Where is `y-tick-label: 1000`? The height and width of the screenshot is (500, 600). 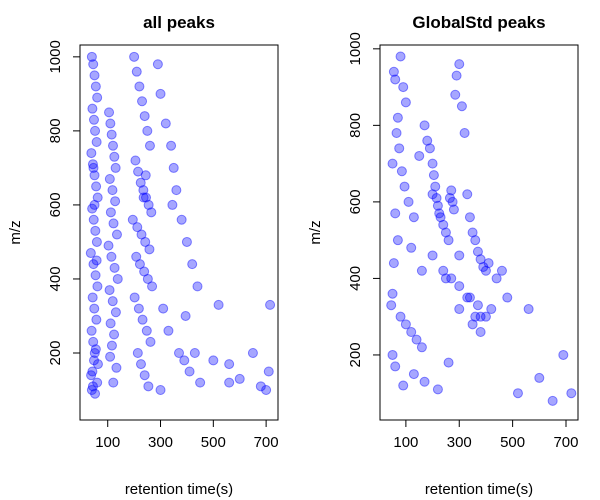
y-tick-label: 1000 is located at coordinates (355, 48).